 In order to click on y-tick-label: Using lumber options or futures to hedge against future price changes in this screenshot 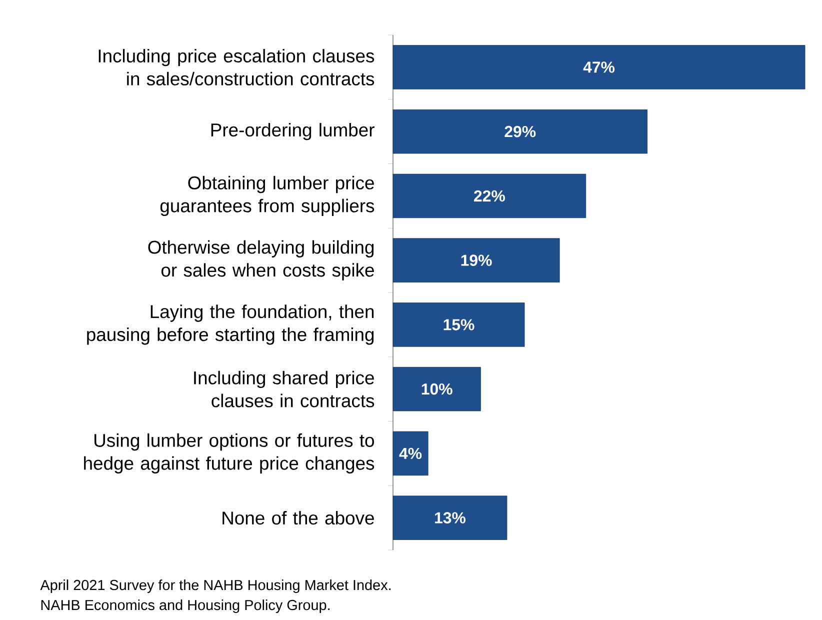, I will do `click(229, 453)`.